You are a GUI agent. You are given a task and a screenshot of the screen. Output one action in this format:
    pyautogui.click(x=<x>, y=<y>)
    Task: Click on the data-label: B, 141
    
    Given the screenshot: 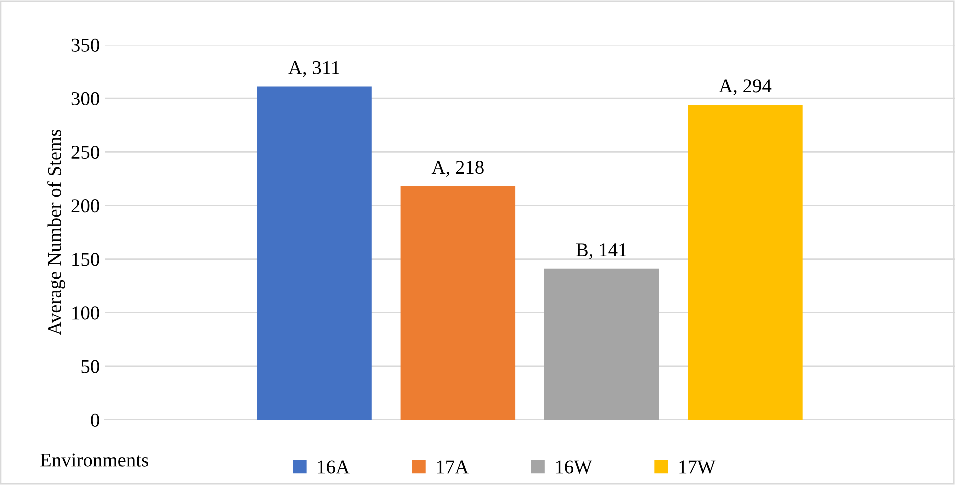 What is the action you would take?
    pyautogui.click(x=601, y=252)
    